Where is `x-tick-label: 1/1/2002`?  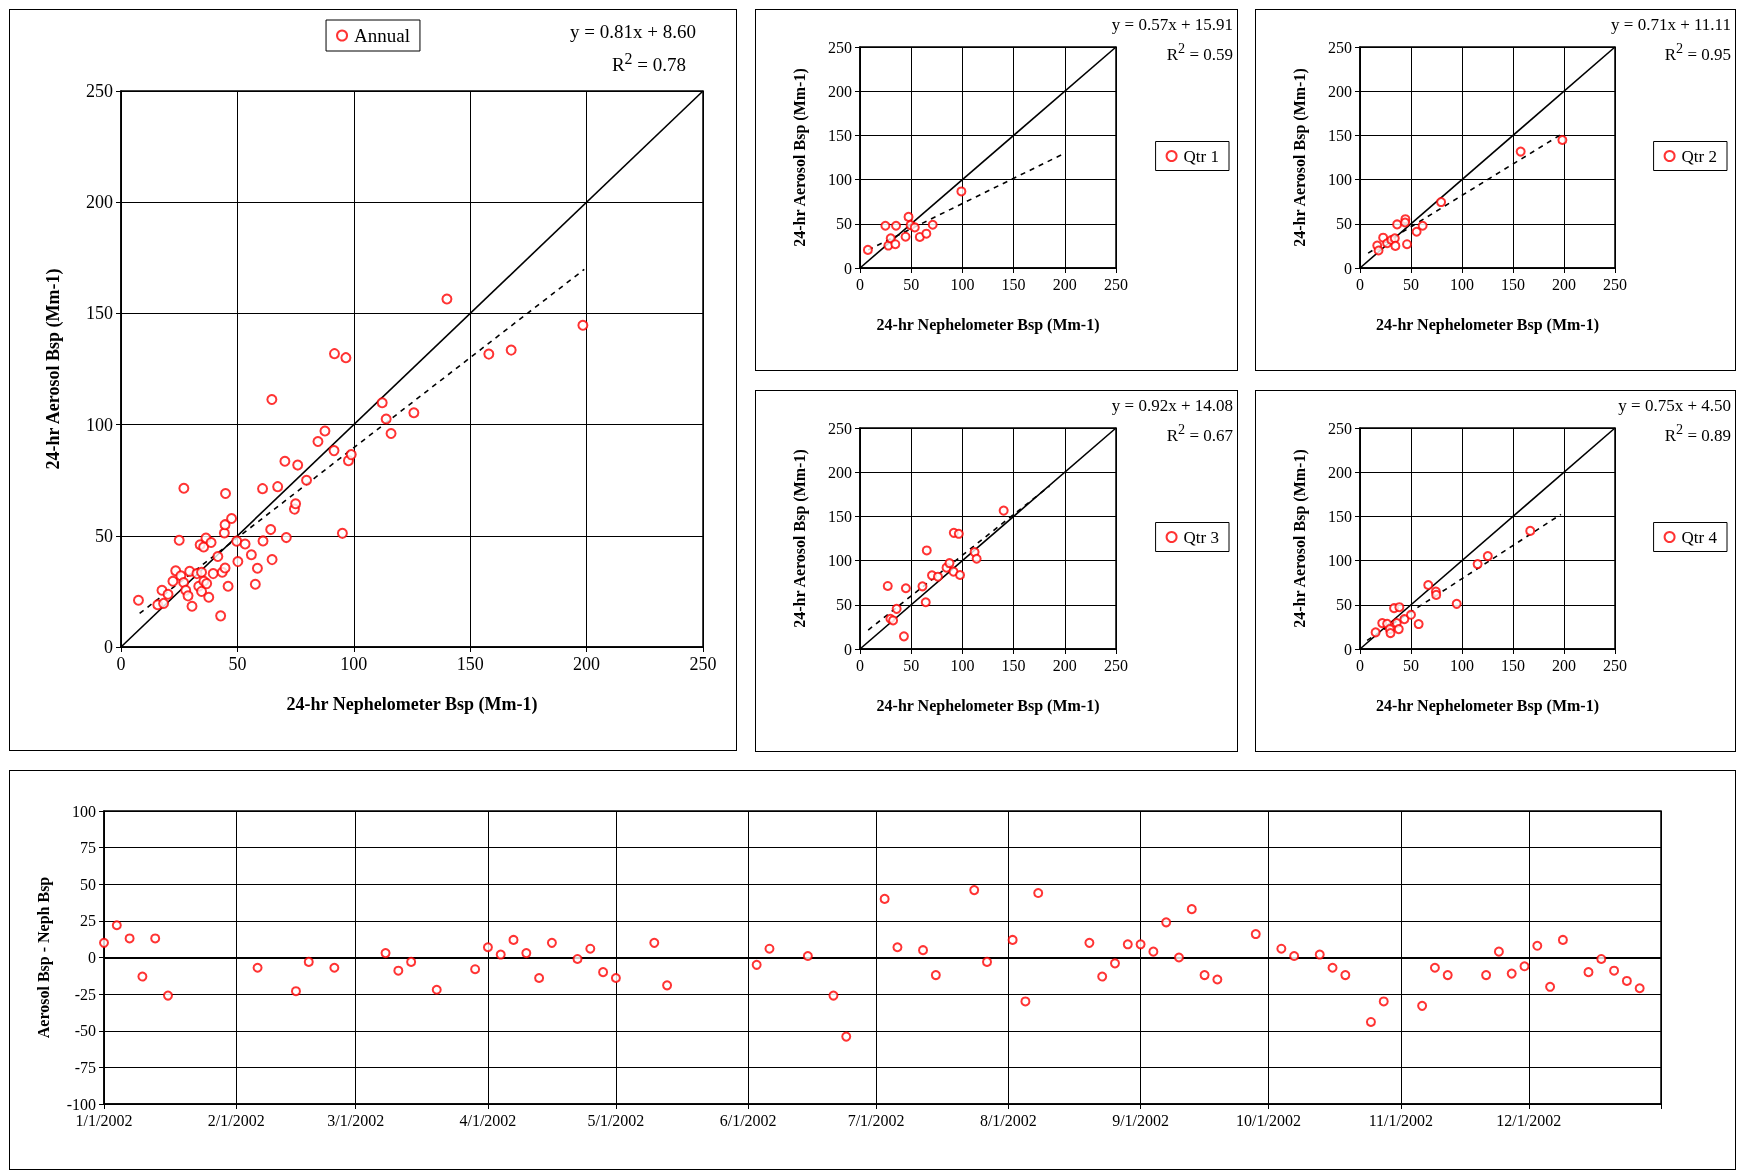
x-tick-label: 1/1/2002 is located at coordinates (104, 1120).